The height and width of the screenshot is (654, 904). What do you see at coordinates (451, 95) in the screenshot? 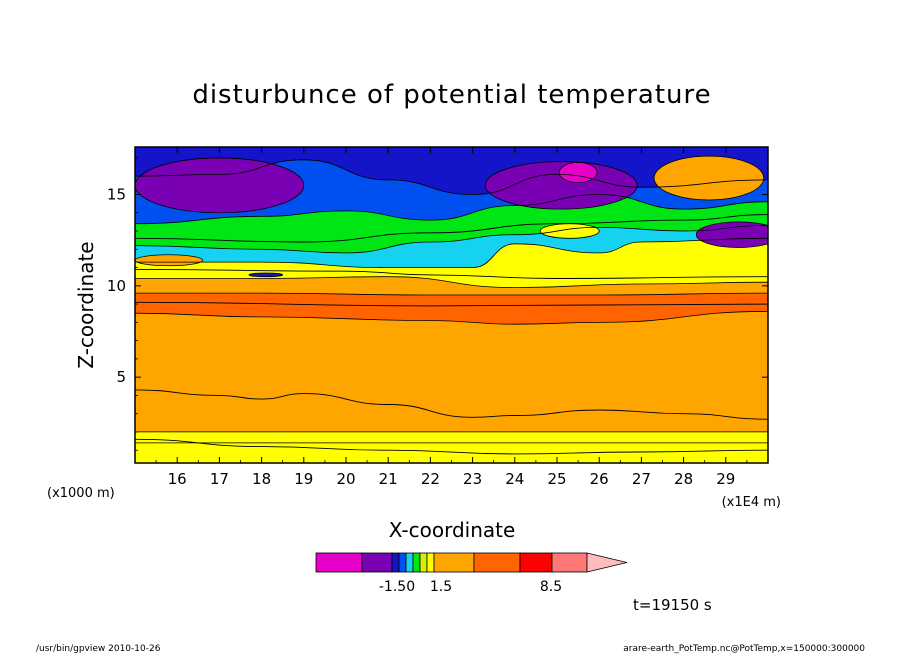
I see `chart-title: disturbunce of potential temperature` at bounding box center [451, 95].